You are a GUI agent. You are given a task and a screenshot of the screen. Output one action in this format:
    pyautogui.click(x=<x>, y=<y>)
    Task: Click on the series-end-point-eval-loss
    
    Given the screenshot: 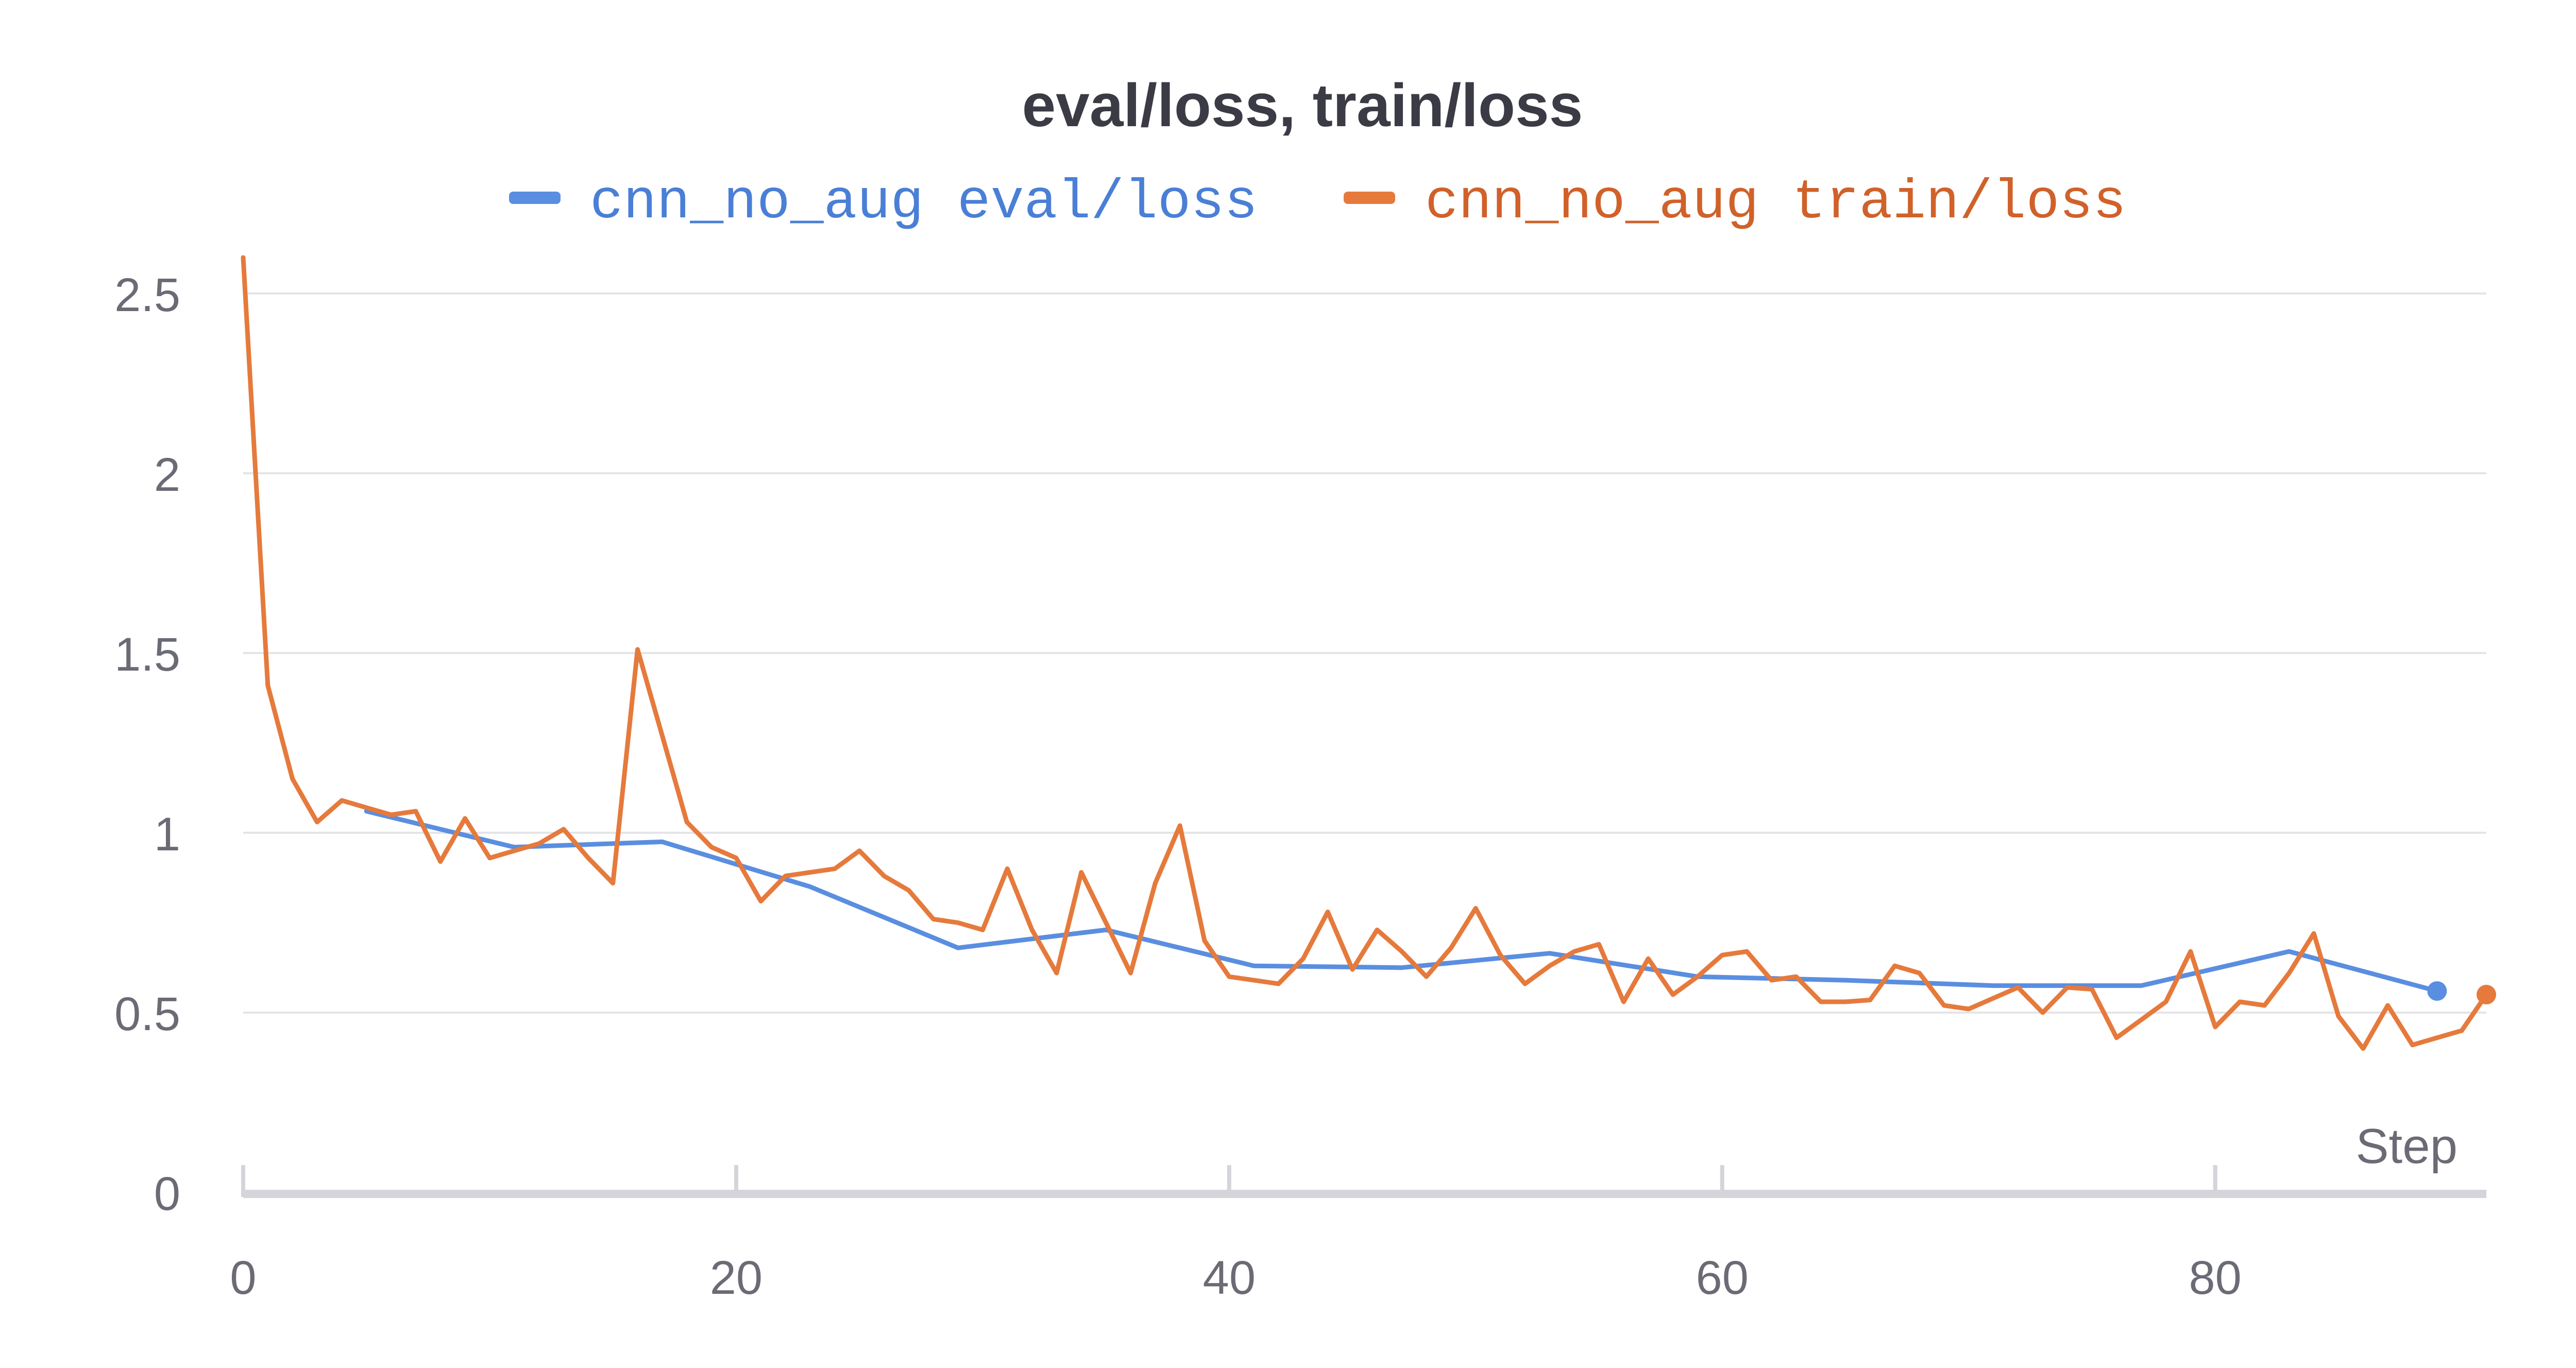 What is the action you would take?
    pyautogui.click(x=2437, y=991)
    